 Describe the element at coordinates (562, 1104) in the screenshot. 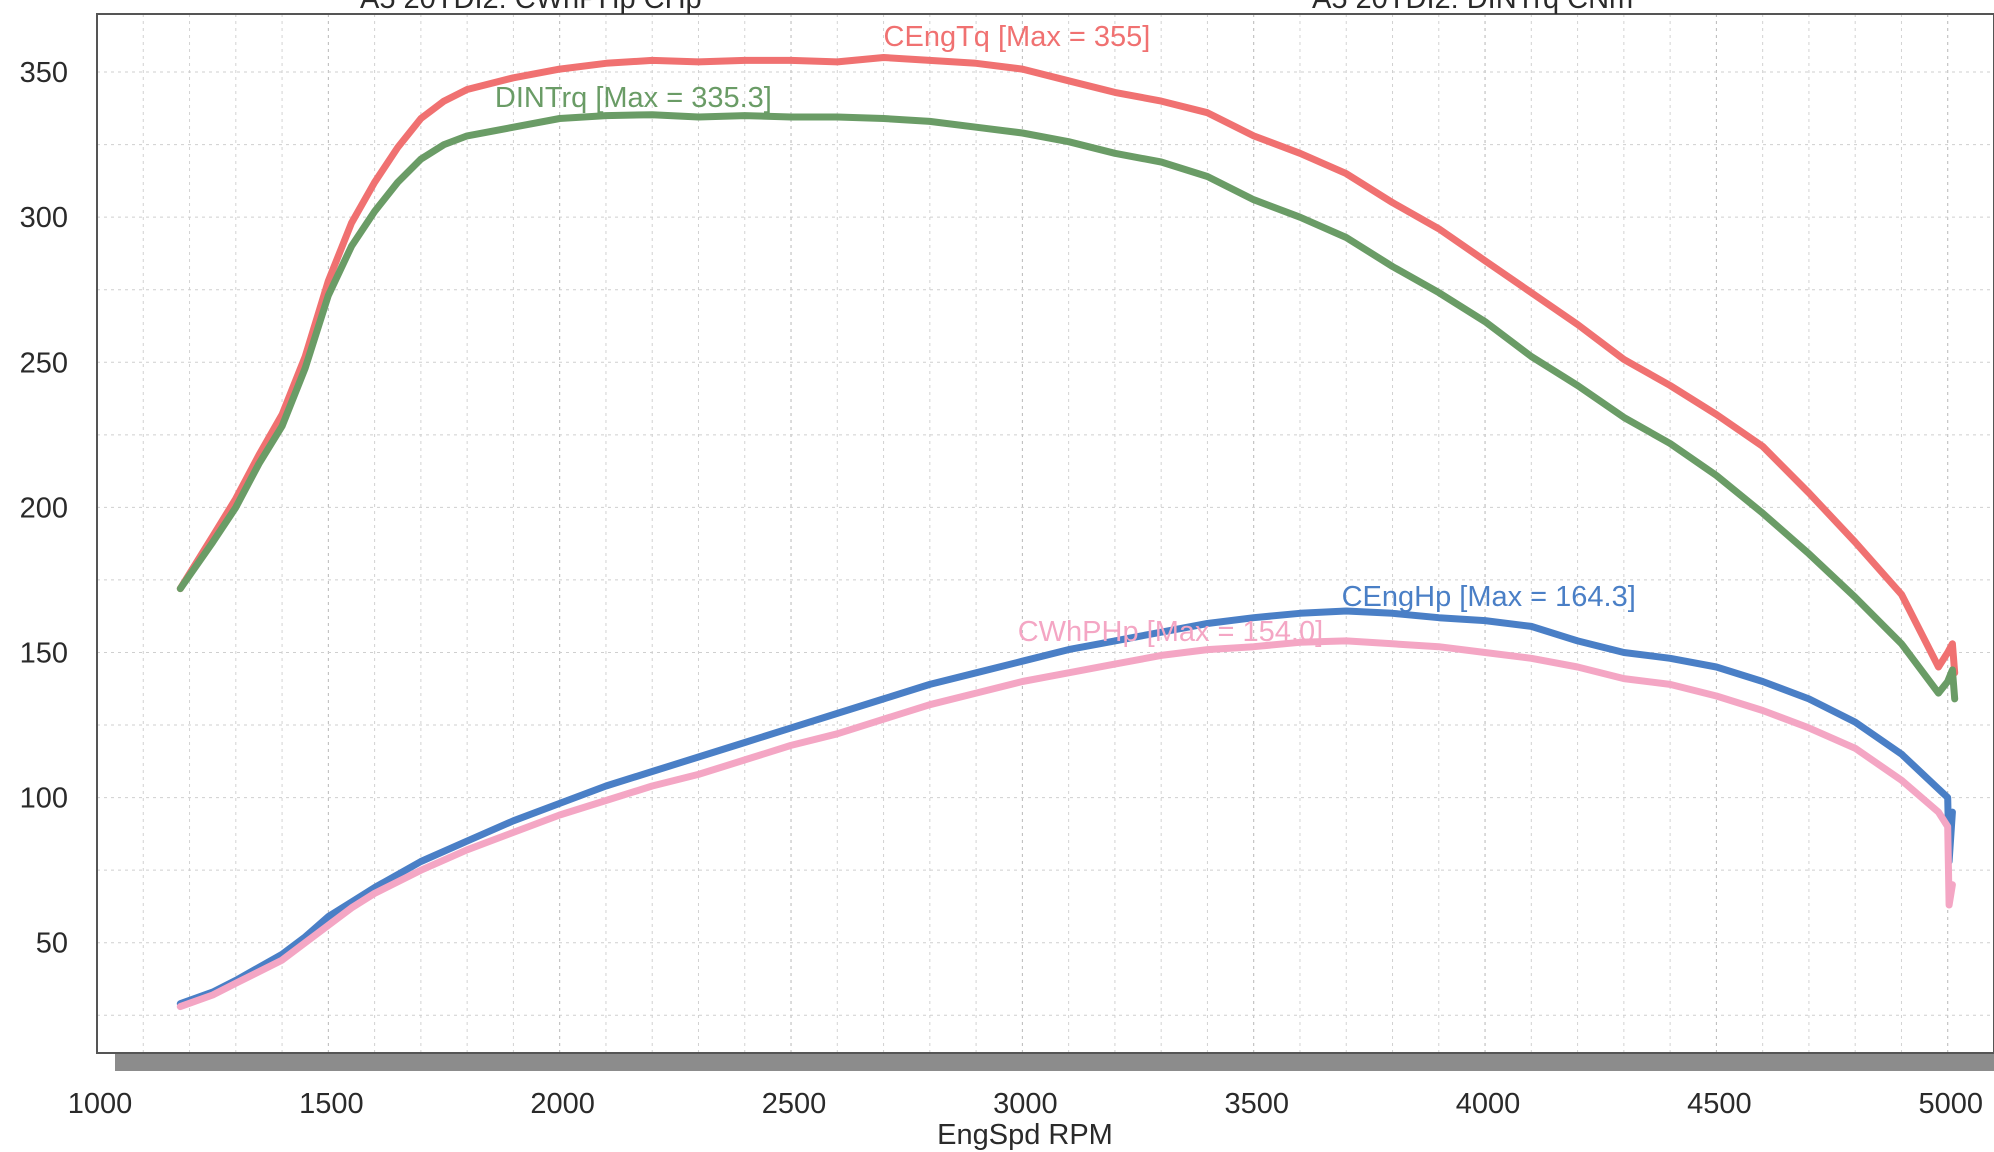

I see `x-tick-label: 2000` at that location.